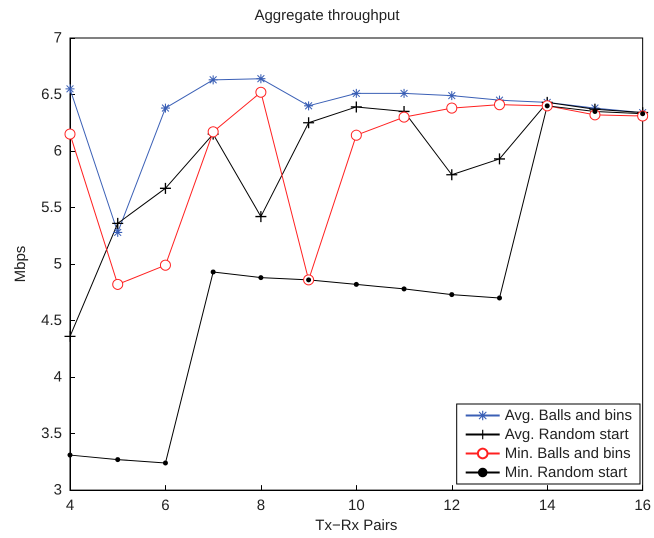 This screenshot has width=654, height=538. I want to click on x-tick-label: 16, so click(642, 505).